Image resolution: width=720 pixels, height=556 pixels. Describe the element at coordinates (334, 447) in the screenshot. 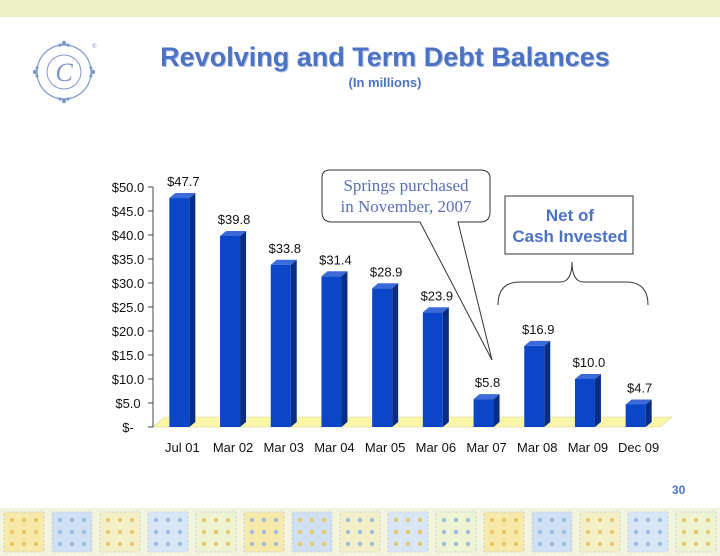

I see `x-tick-label: Mar 04` at that location.